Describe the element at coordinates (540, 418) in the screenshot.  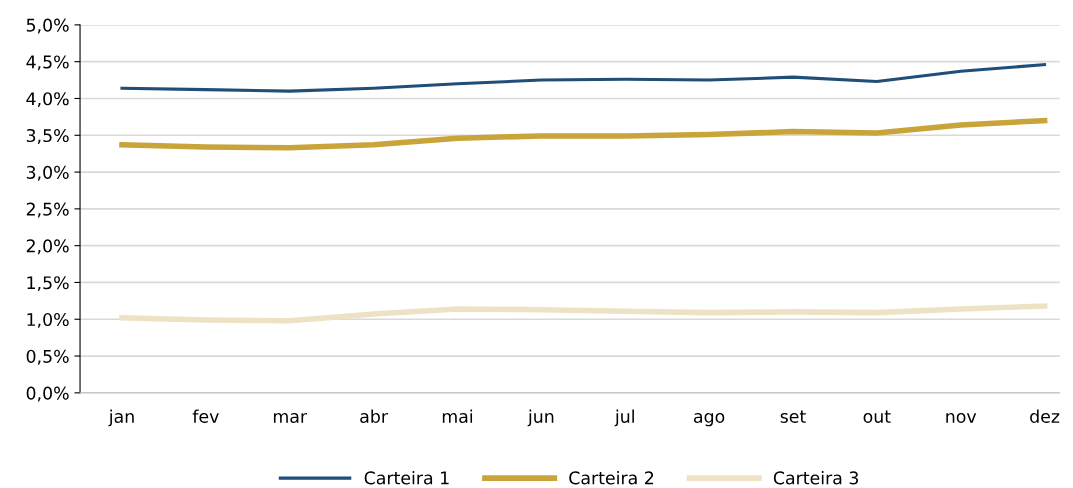
I see `x-tick-label: jun` at that location.